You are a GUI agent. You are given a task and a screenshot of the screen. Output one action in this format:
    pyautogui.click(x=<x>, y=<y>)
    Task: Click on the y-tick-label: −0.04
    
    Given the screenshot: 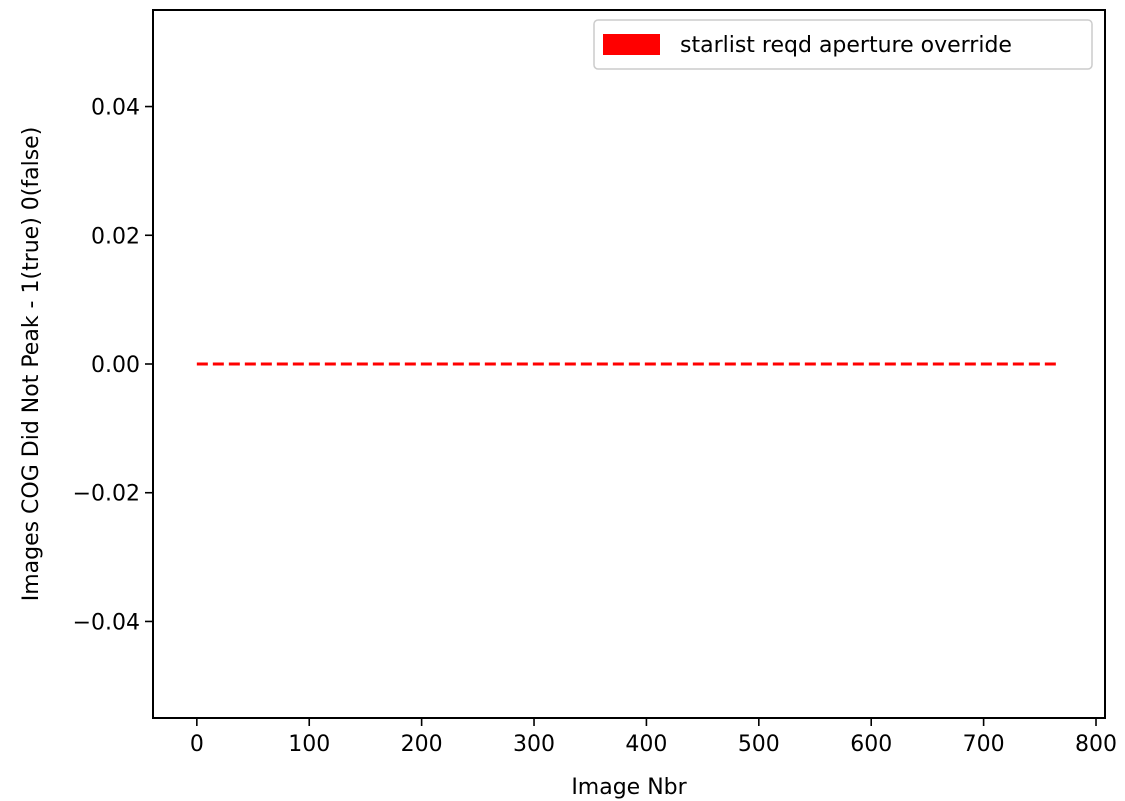 What is the action you would take?
    pyautogui.click(x=106, y=622)
    